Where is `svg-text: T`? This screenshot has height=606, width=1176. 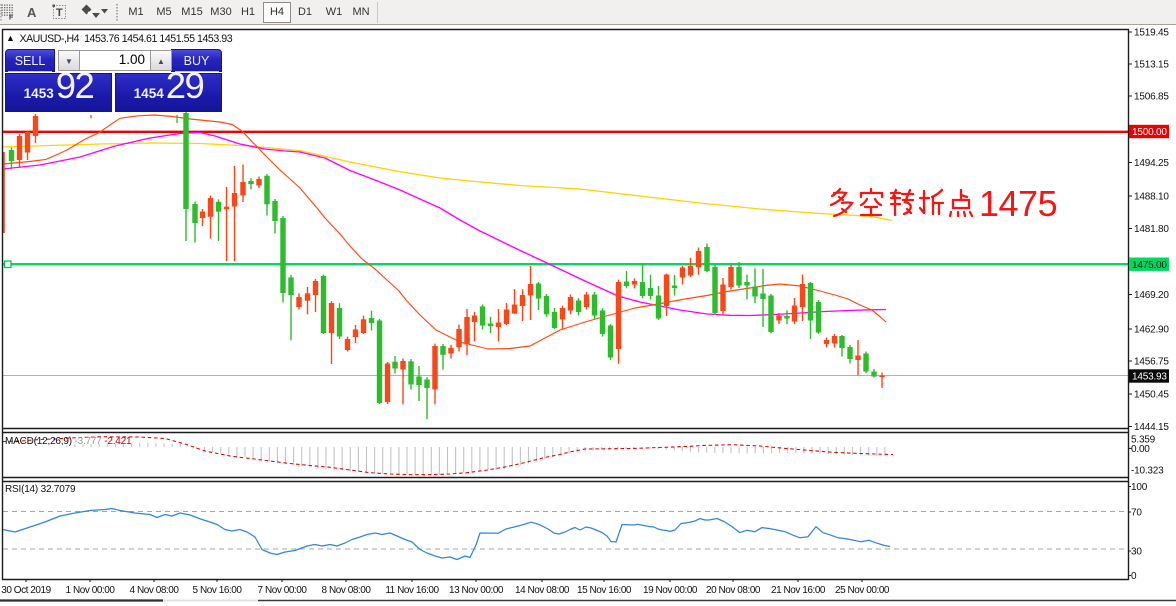
svg-text: T is located at coordinates (59, 13).